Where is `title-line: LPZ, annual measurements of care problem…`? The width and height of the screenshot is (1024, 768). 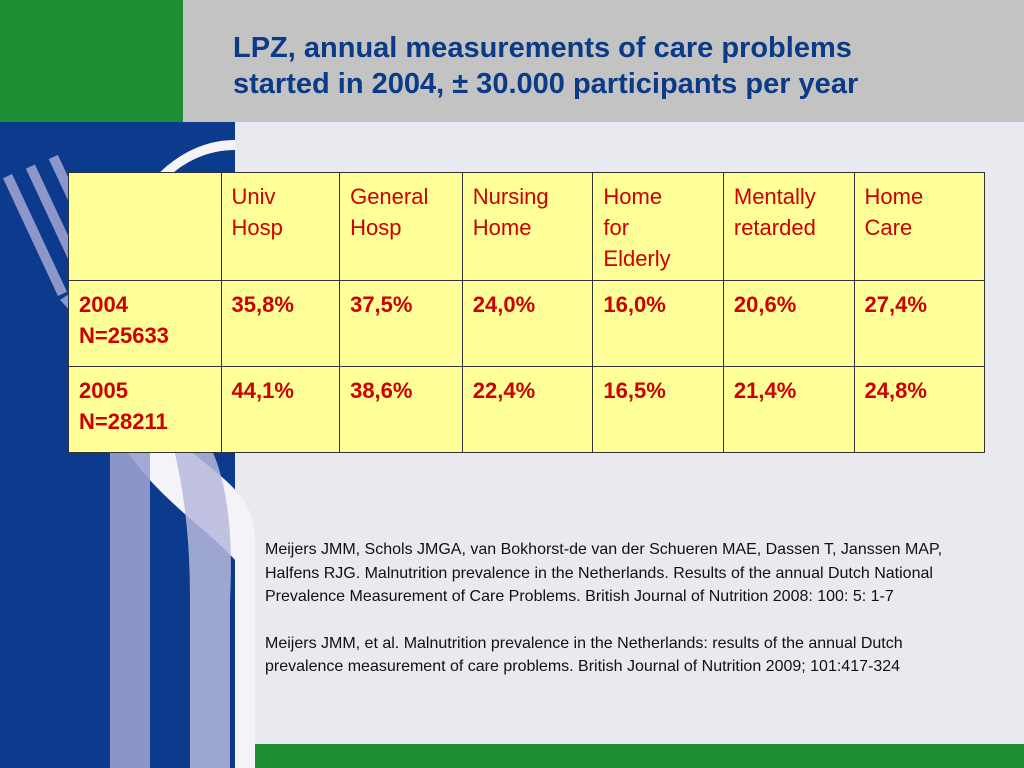
title-line: LPZ, annual measurements of care problem… is located at coordinates (542, 48).